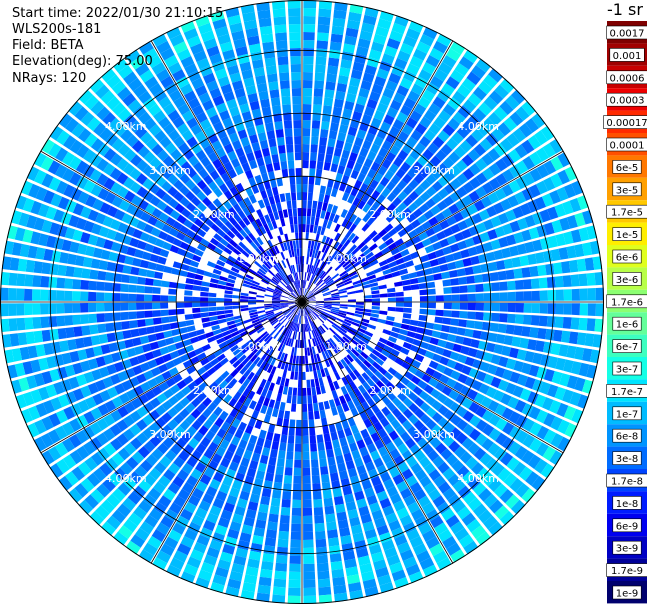 Image resolution: width=647 pixels, height=607 pixels. Describe the element at coordinates (49, 78) in the screenshot. I see `nrays-label: NRays: 120` at that location.